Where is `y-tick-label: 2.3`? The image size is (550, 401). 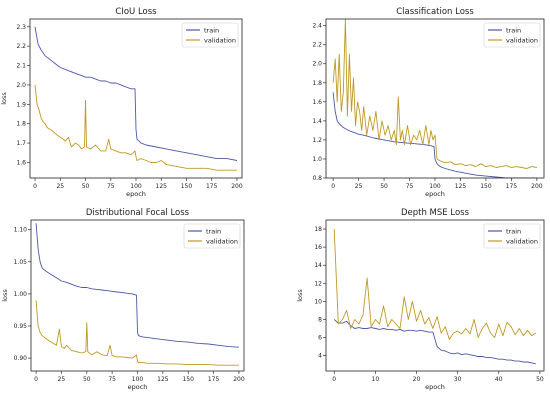 y-tick-label: 2.3 is located at coordinates (21, 27).